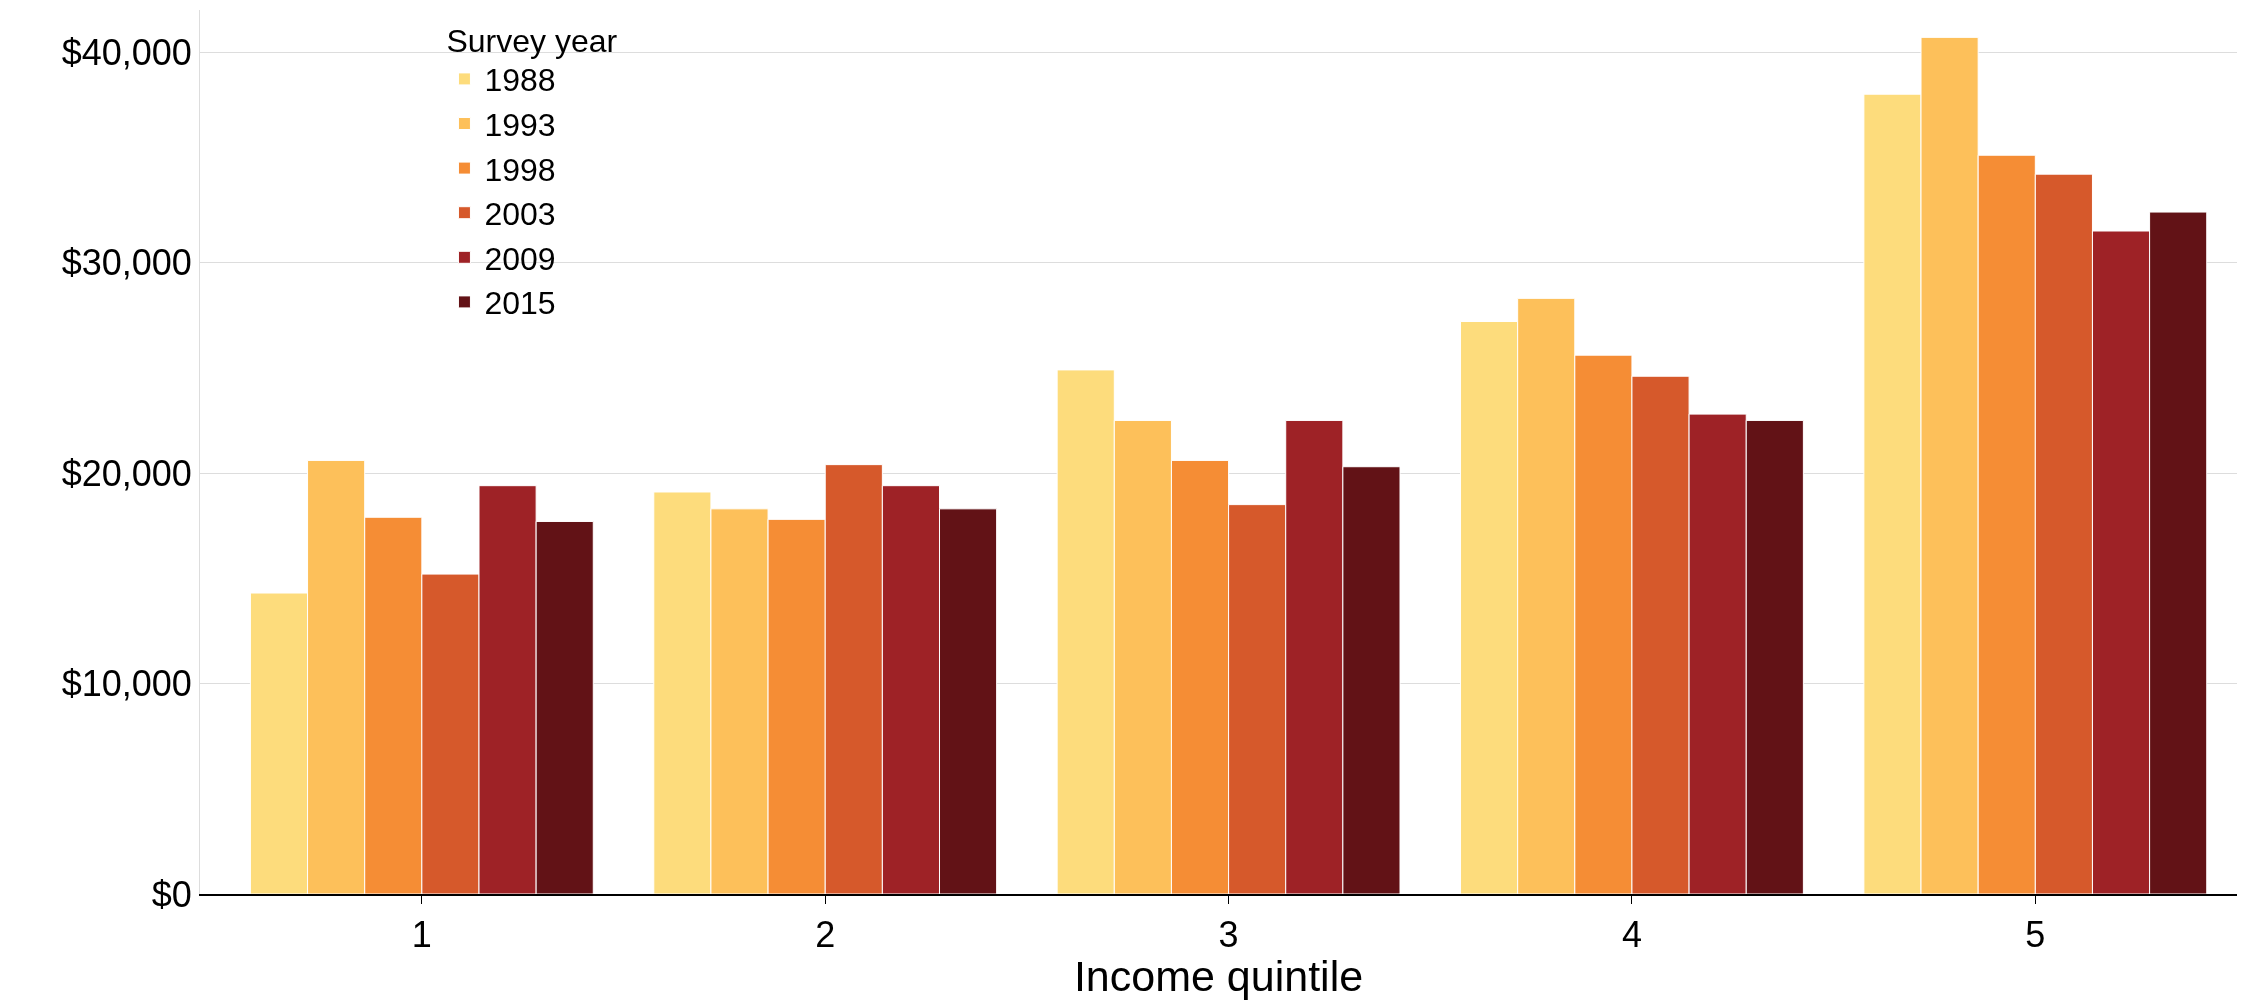 This screenshot has width=2247, height=1000. Describe the element at coordinates (520, 169) in the screenshot. I see `legend-label: 1998` at that location.